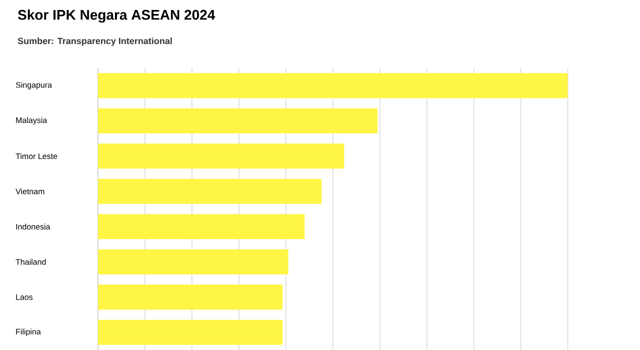  I want to click on y-tick-label: Malaysia, so click(32, 121).